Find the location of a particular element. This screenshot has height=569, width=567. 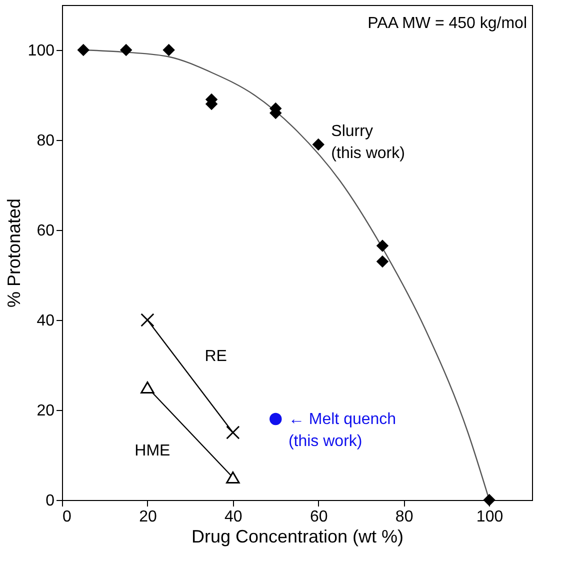

x-tick-label: 60 is located at coordinates (319, 517).